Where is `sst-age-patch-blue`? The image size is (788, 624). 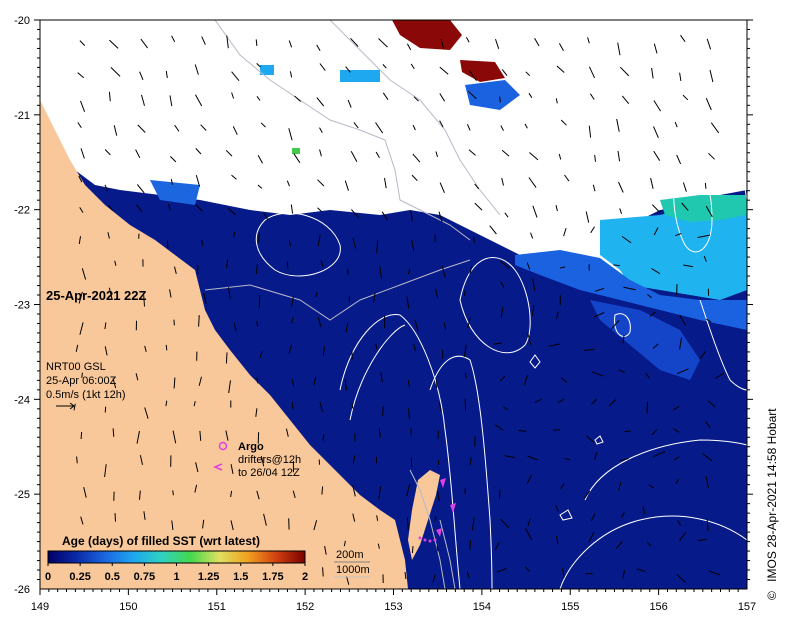 sst-age-patch-blue is located at coordinates (645, 340).